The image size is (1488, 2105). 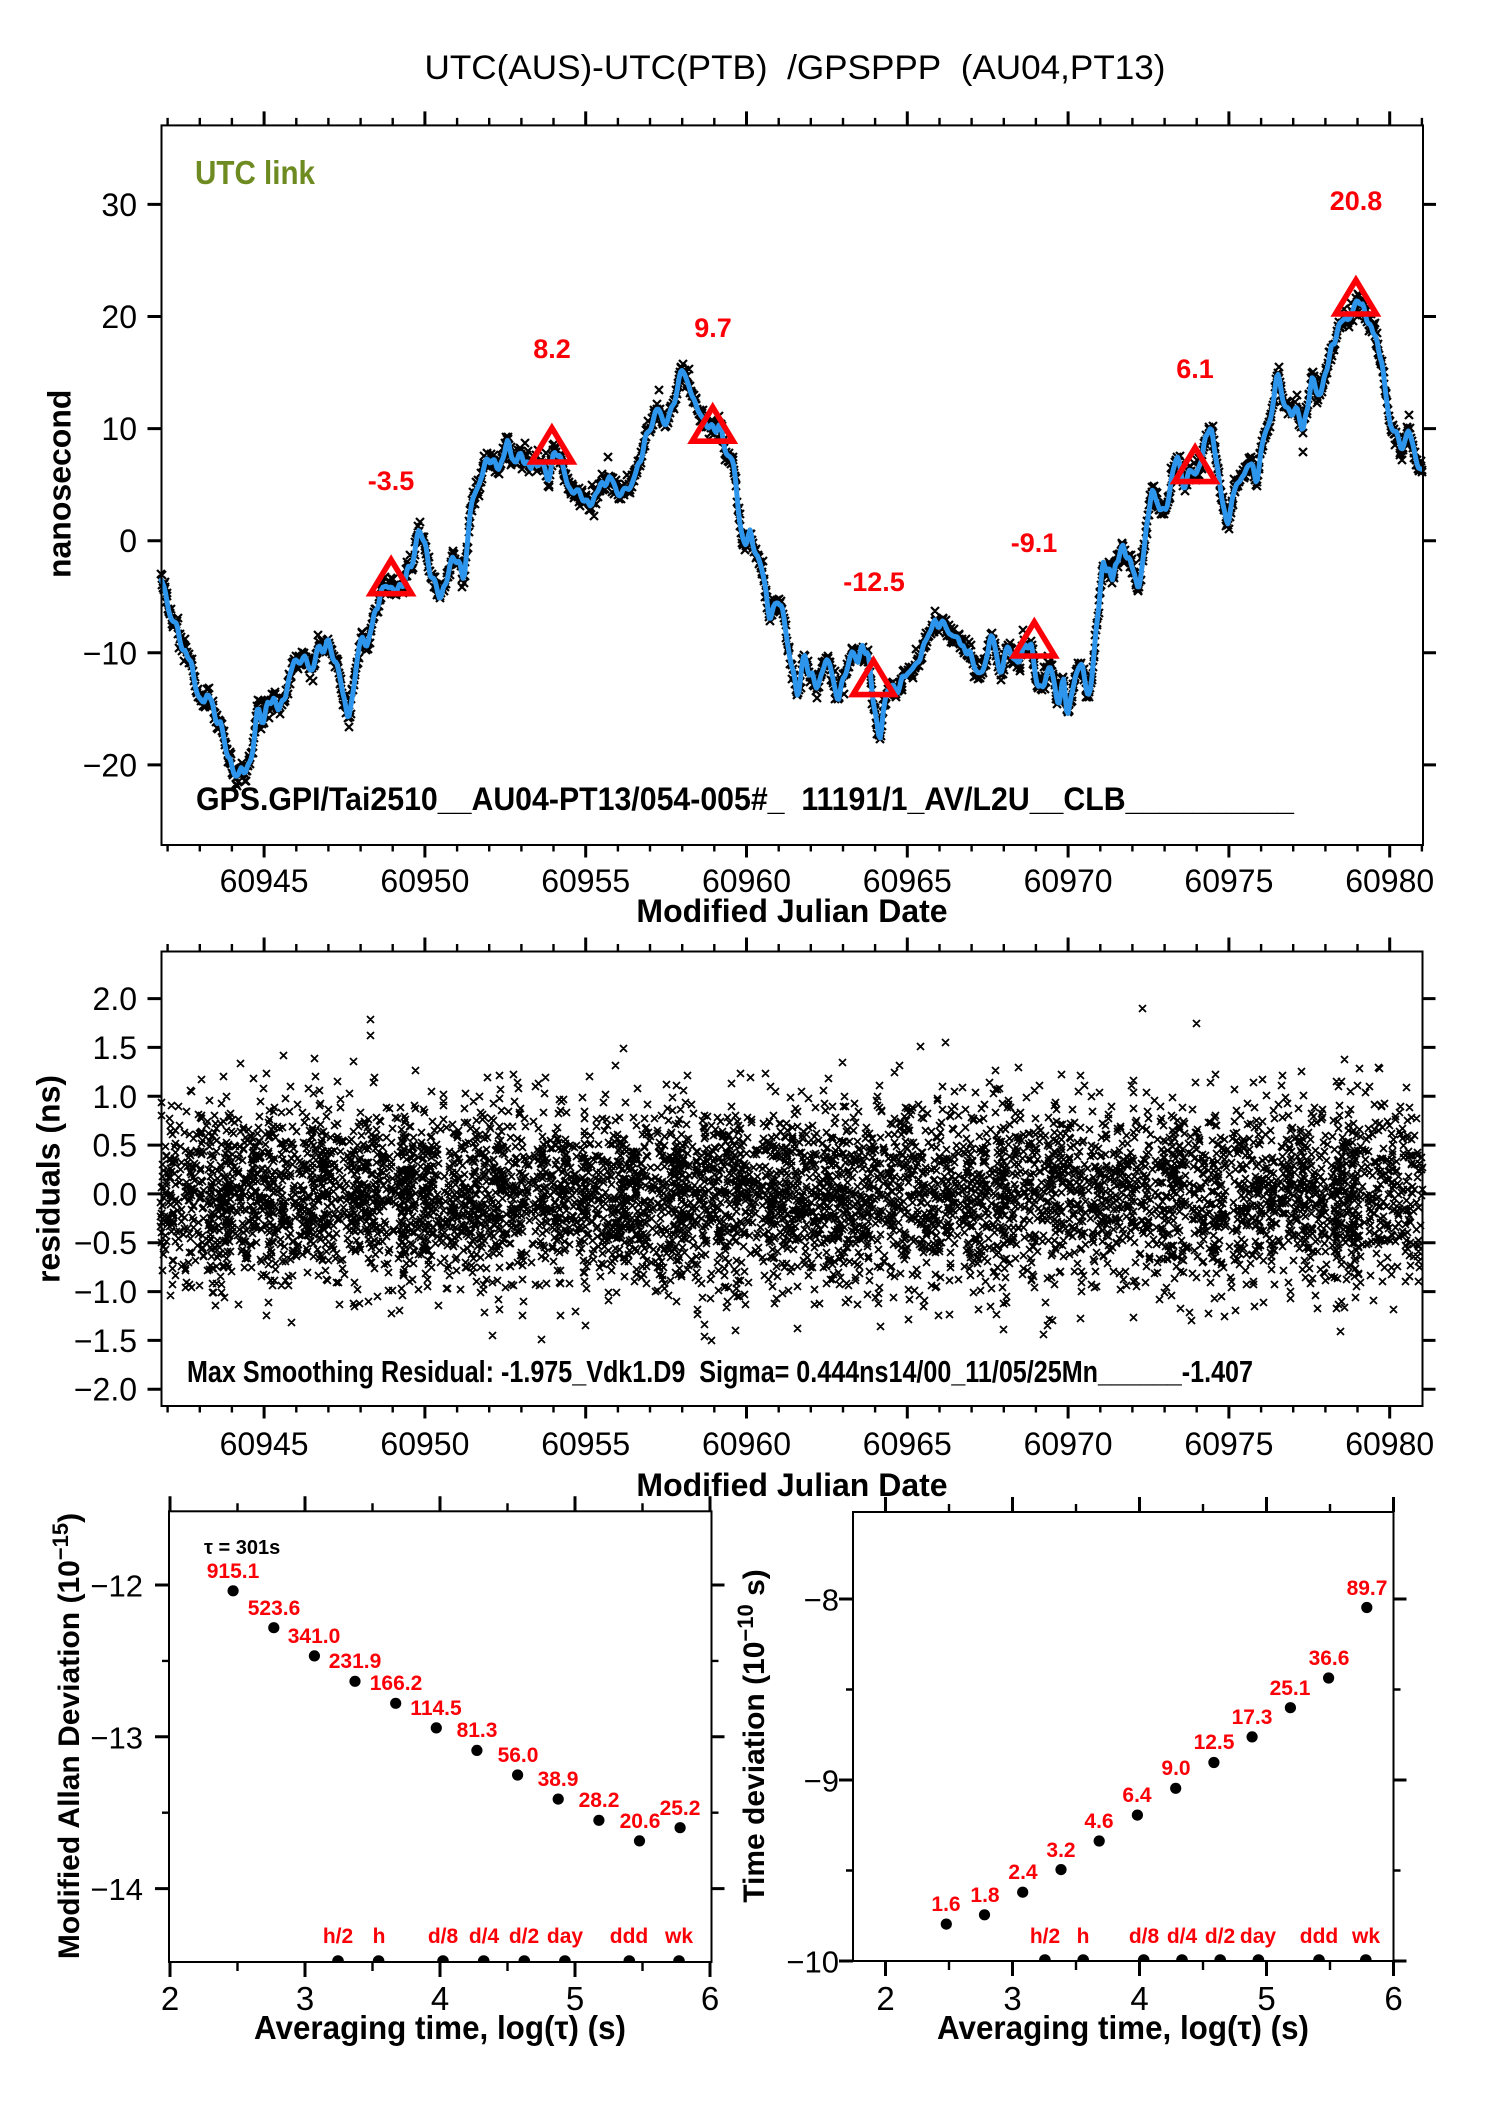 I want to click on svg-text: 231.9, so click(x=355, y=1661).